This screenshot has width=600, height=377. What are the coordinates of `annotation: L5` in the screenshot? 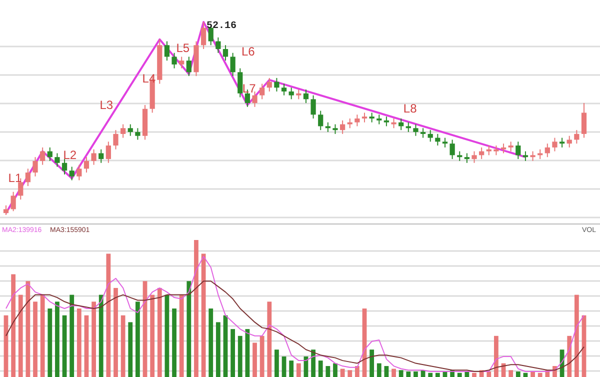 It's located at (183, 48).